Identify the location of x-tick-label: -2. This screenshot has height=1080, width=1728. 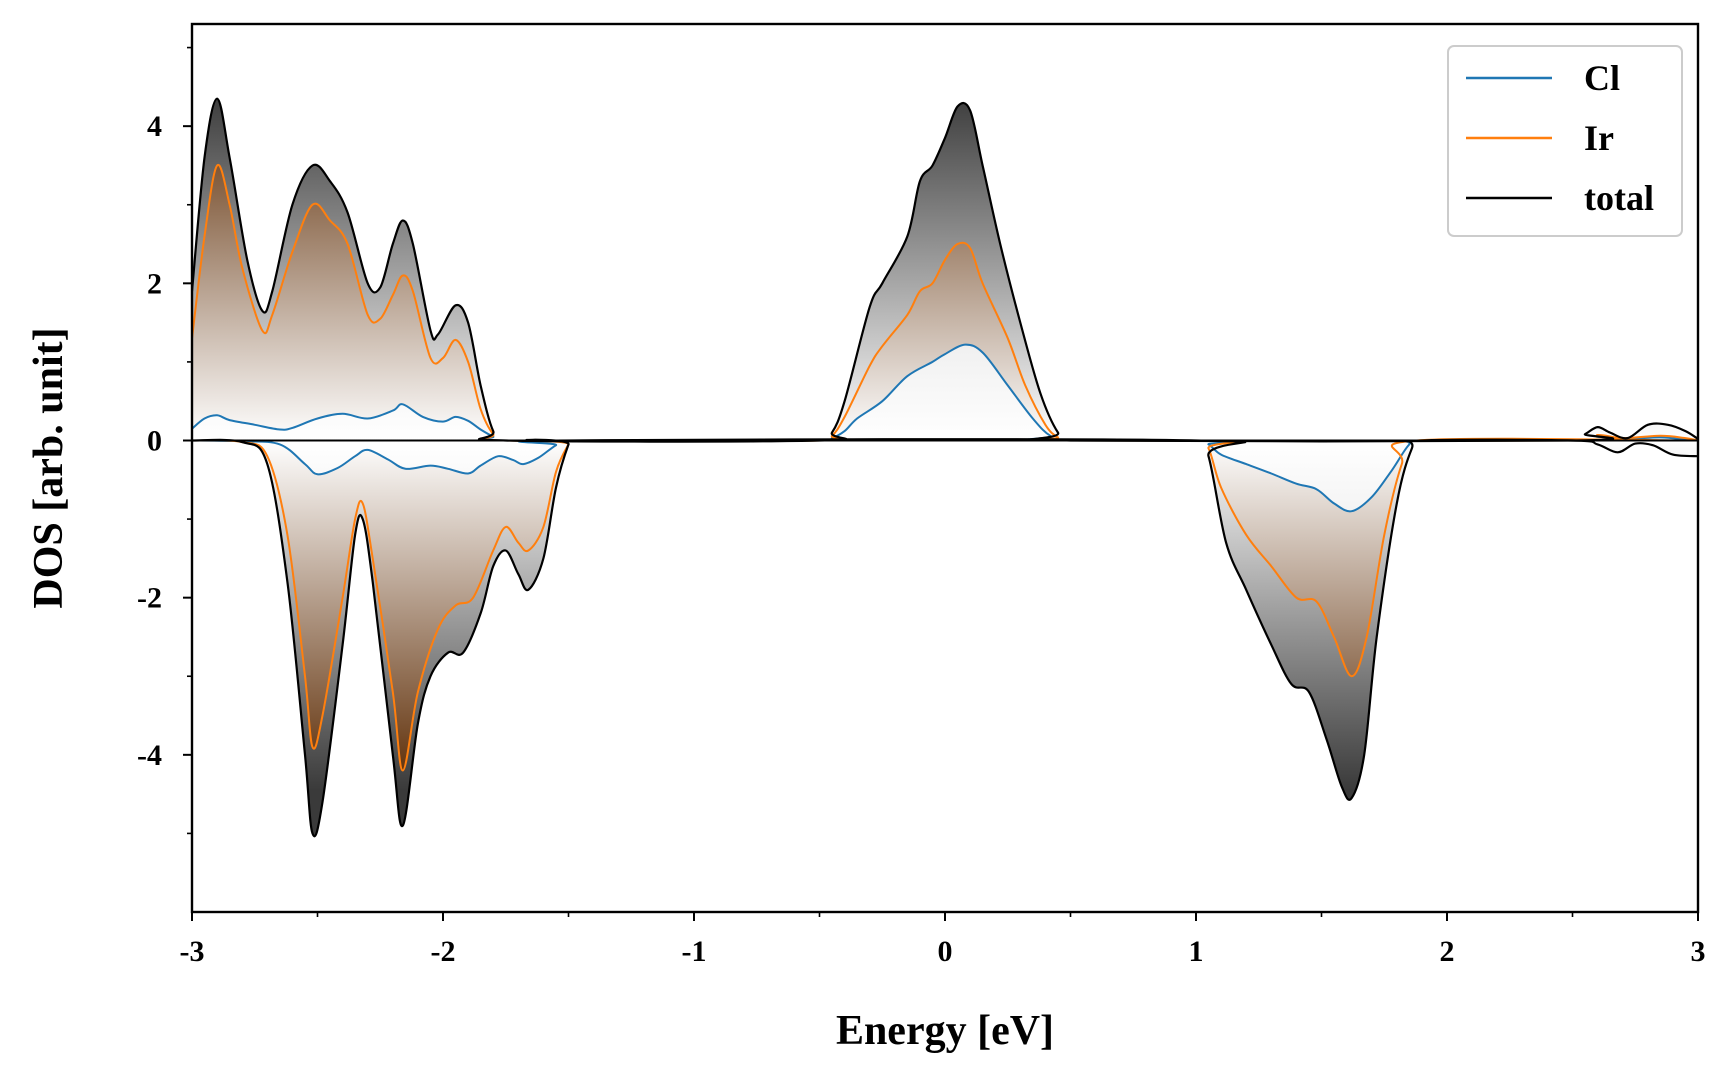
(443, 951).